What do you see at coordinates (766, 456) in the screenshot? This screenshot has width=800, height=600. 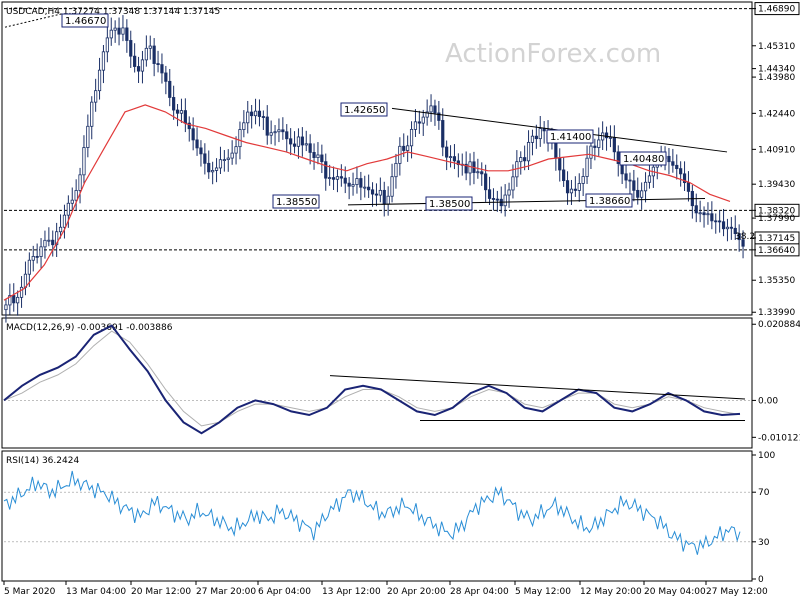 I see `rsi-tick-label: 100` at bounding box center [766, 456].